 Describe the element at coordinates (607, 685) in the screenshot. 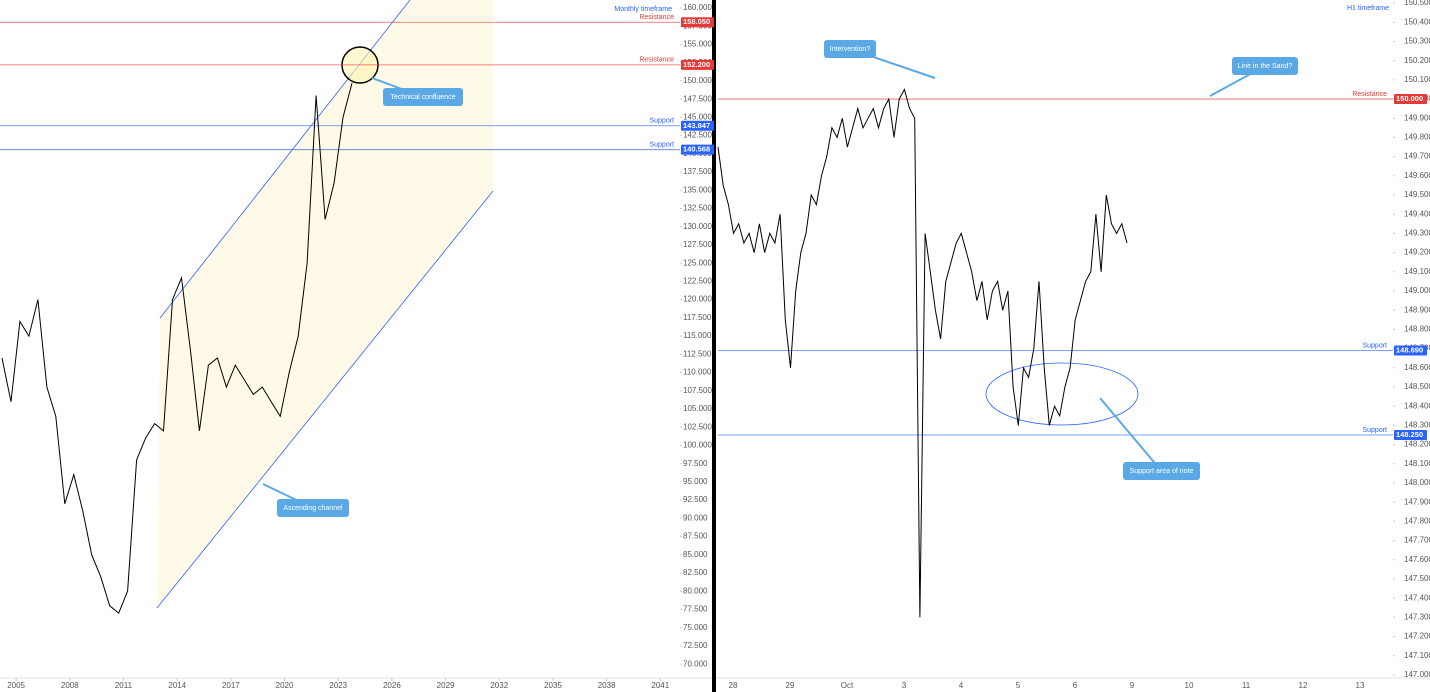

I see `x-tick-label: 2038` at that location.